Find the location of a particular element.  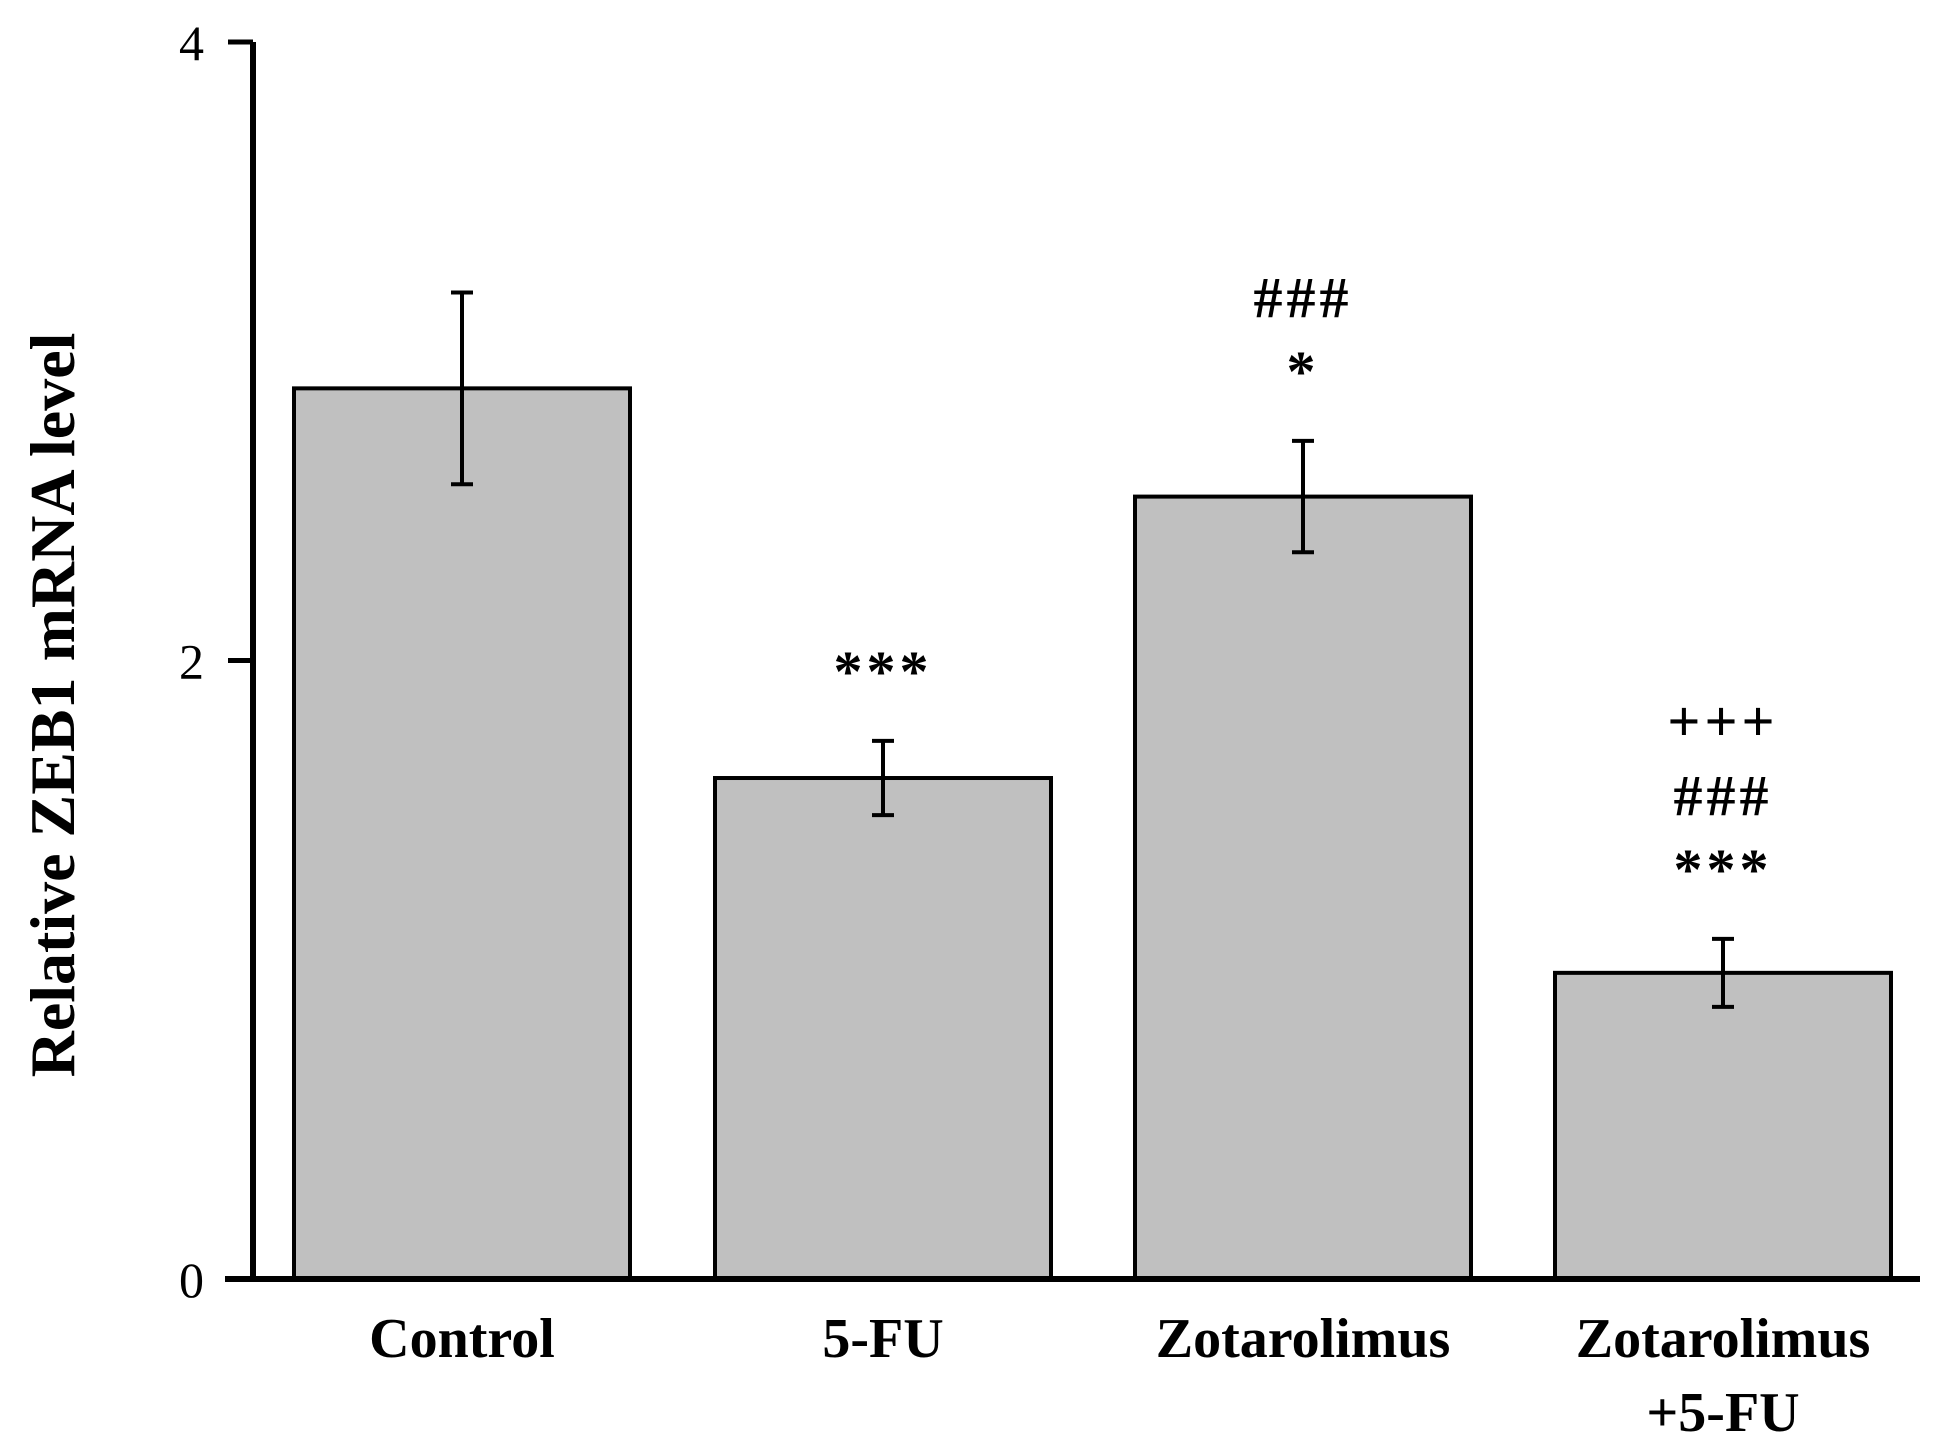

x-tick-label: Control is located at coordinates (462, 1339).